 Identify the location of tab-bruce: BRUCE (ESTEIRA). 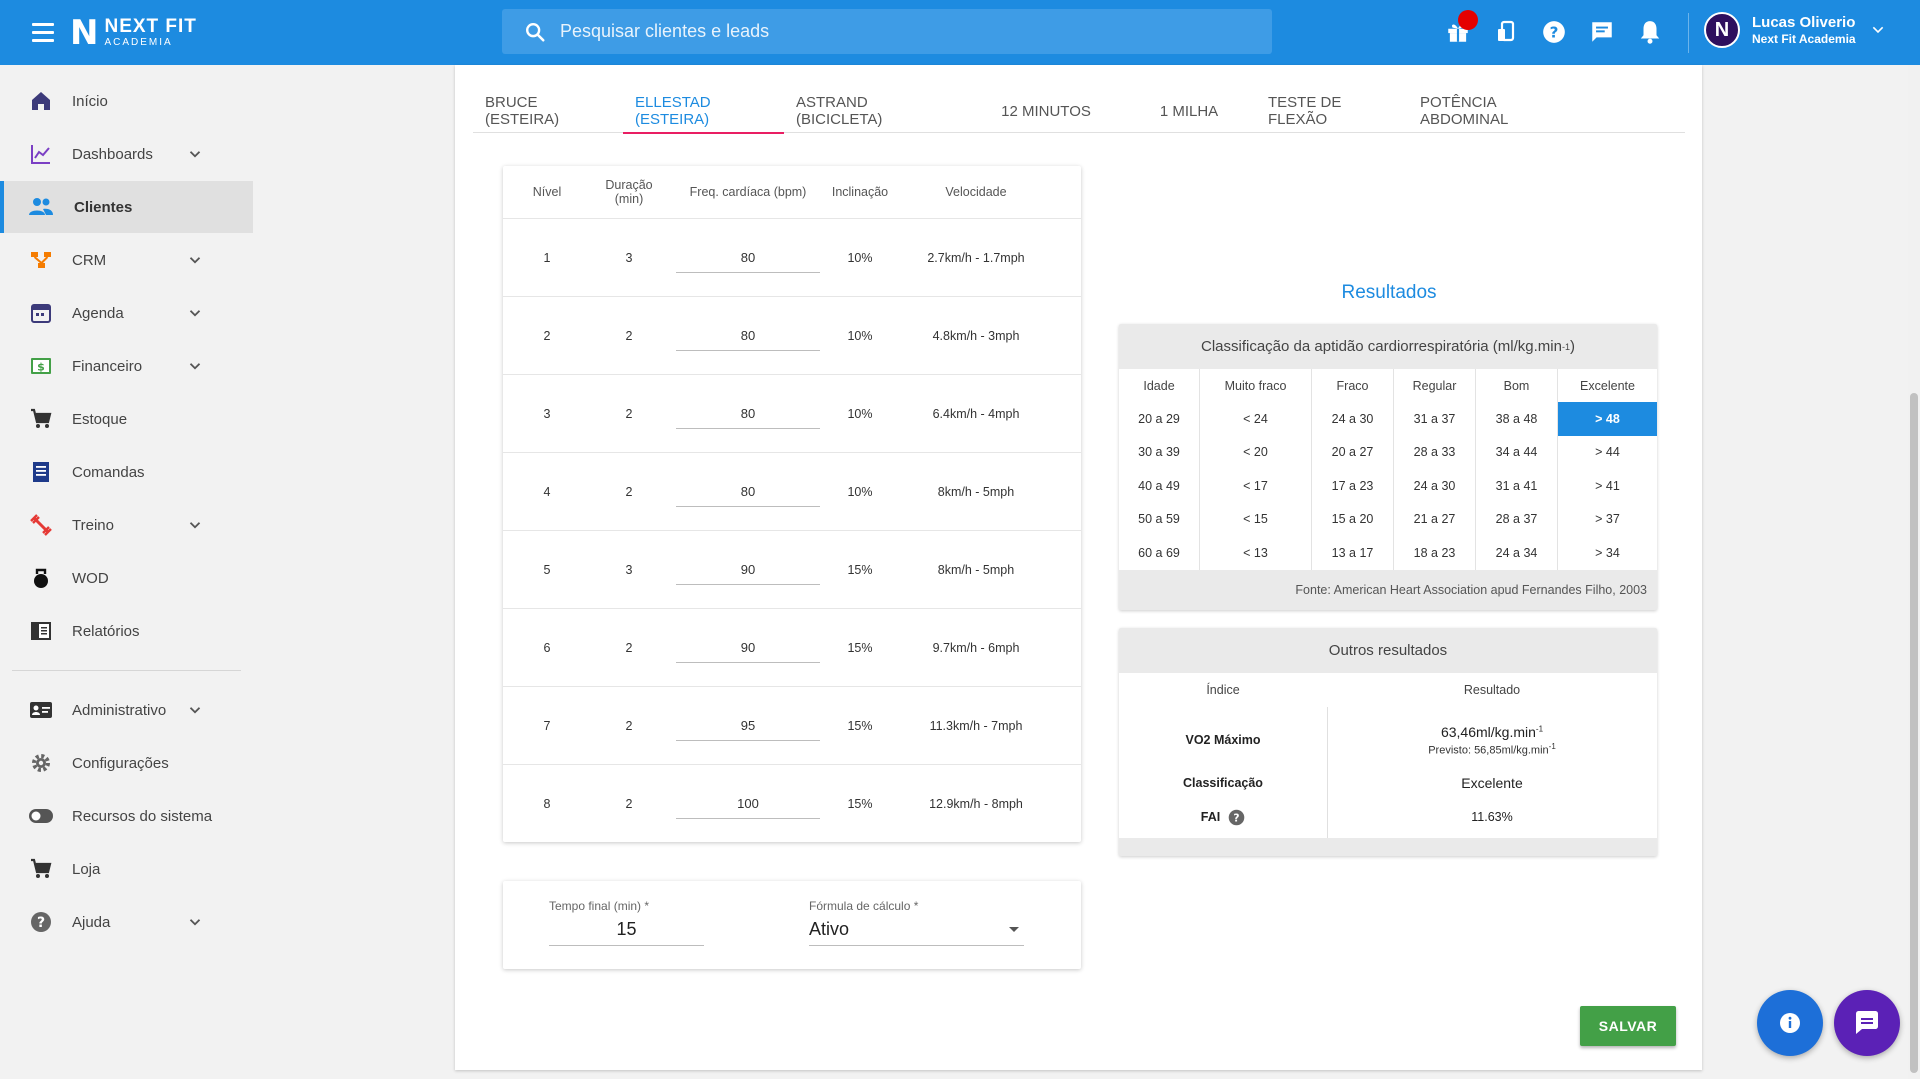
(522, 111).